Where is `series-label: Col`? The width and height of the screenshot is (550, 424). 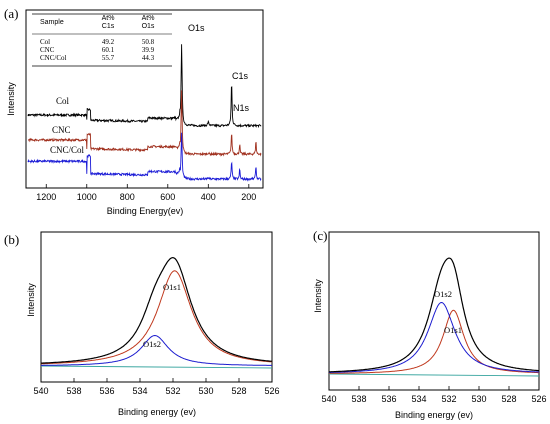
series-label: Col is located at coordinates (63, 101).